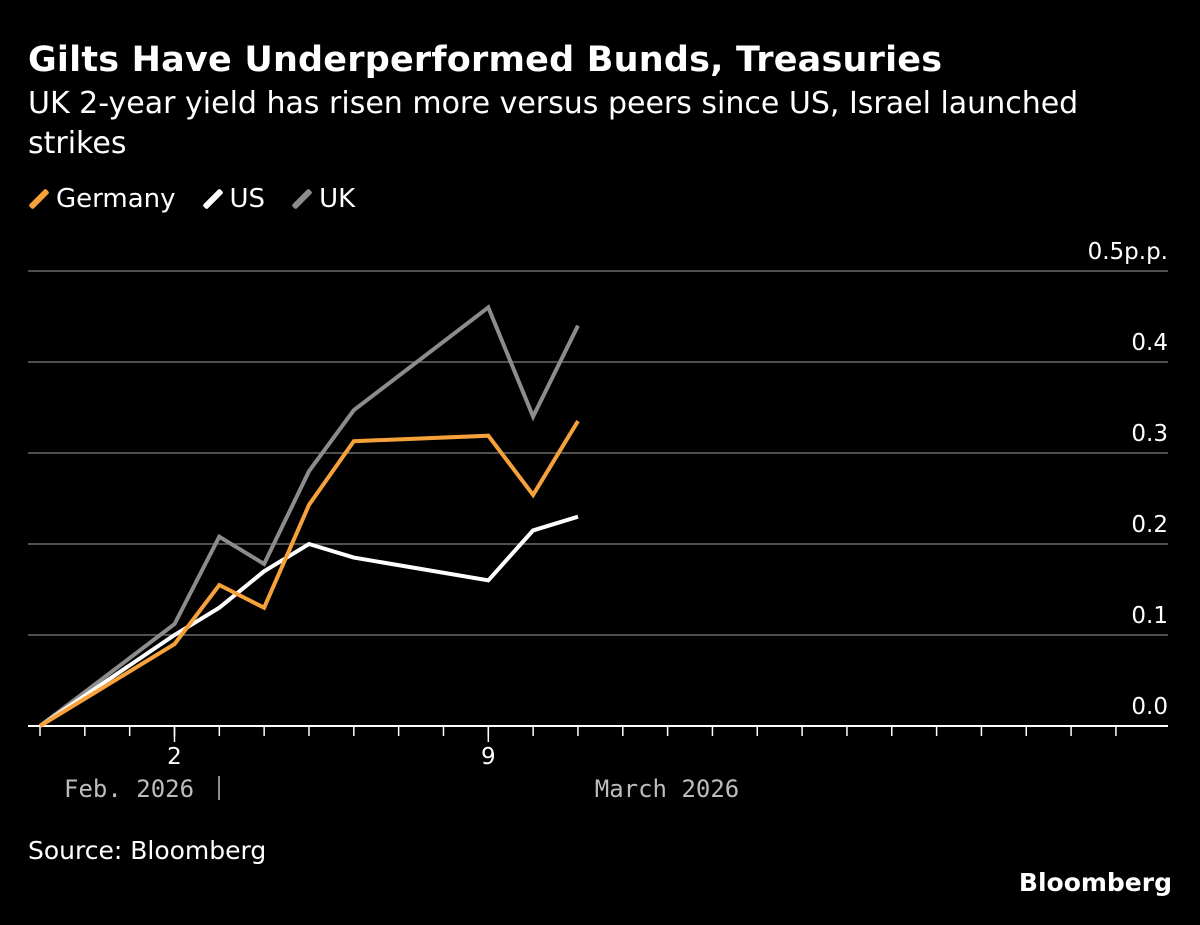  What do you see at coordinates (1095, 882) in the screenshot?
I see `bloomberg-logo: Bloomberg` at bounding box center [1095, 882].